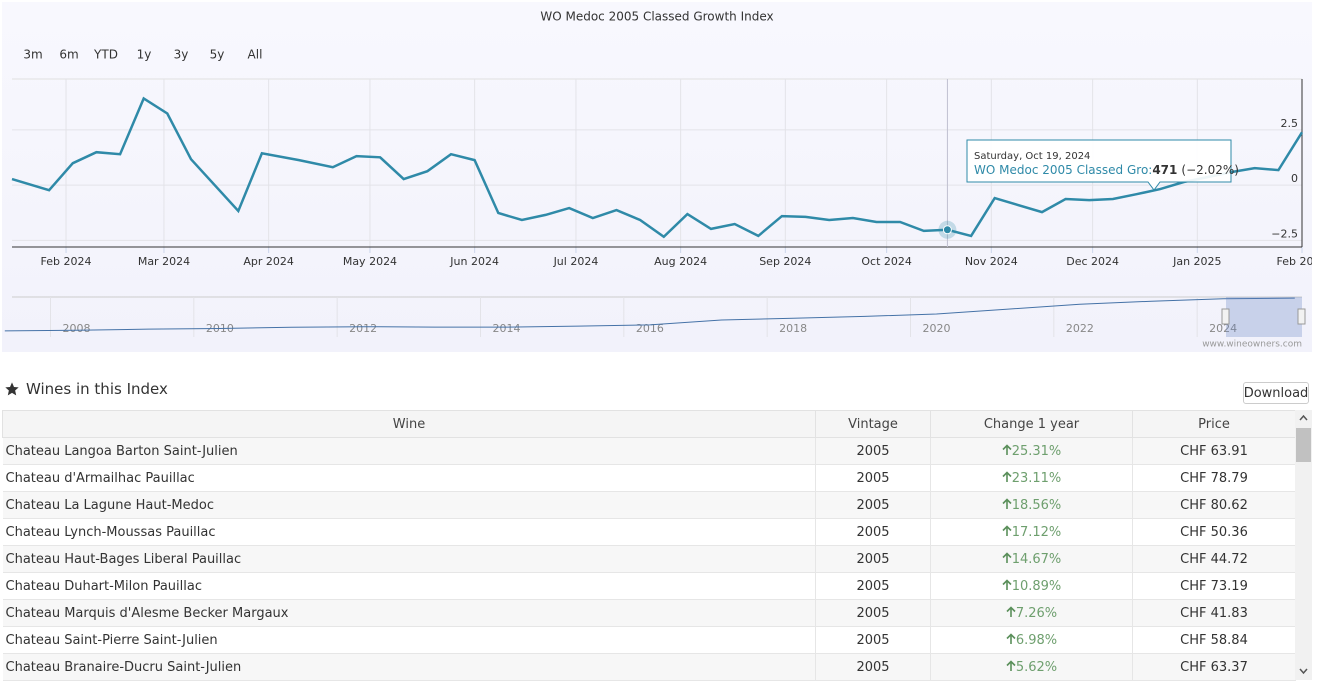  What do you see at coordinates (1214, 505) in the screenshot?
I see `table-cell: CHF 80.62` at bounding box center [1214, 505].